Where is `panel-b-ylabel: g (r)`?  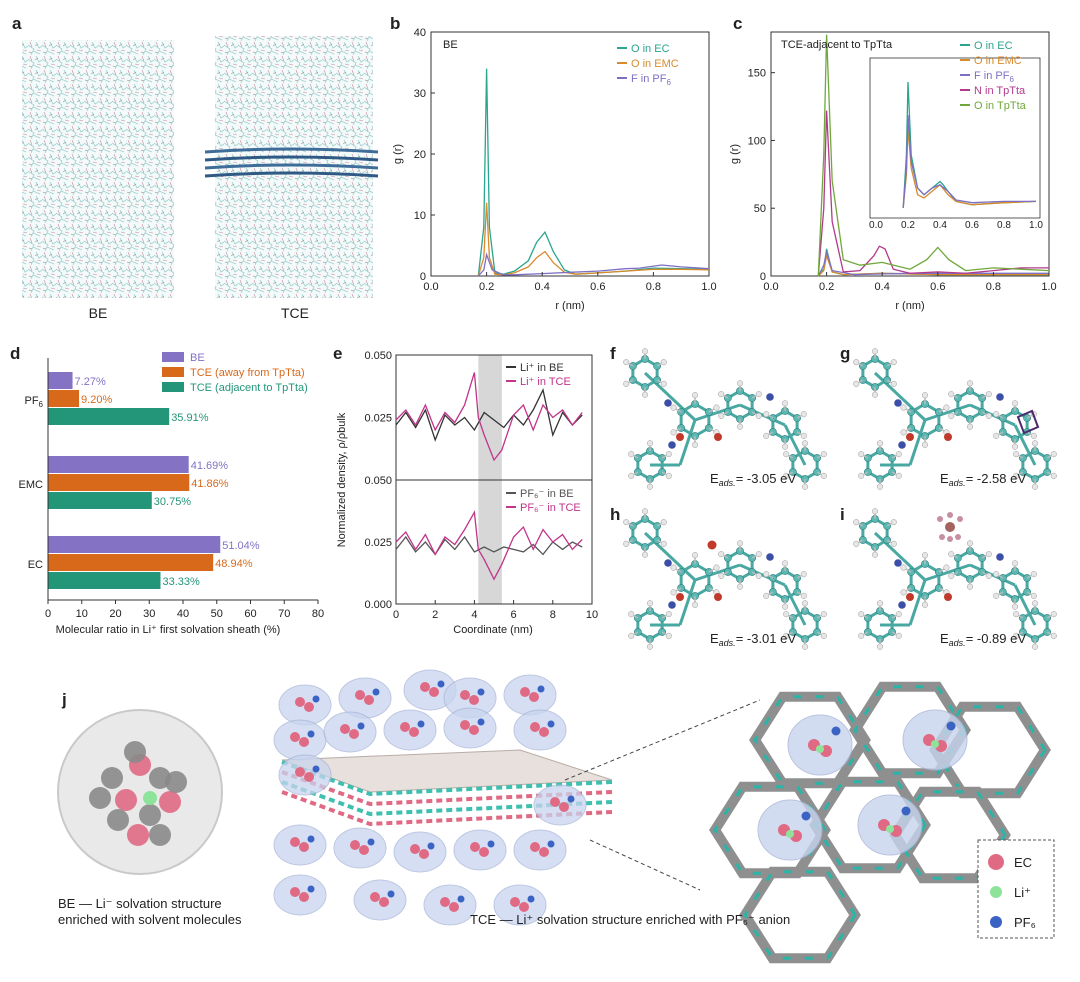 panel-b-ylabel: g (r) is located at coordinates (398, 154).